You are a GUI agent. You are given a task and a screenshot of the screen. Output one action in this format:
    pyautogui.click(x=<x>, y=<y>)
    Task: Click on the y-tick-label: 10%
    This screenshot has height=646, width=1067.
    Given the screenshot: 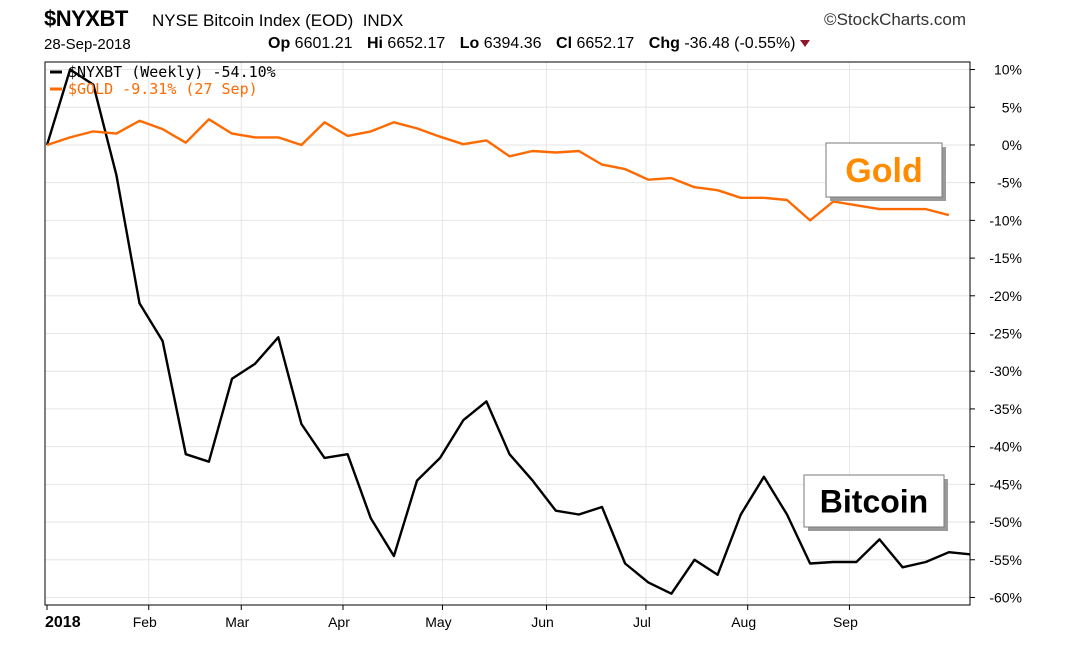 What is the action you would take?
    pyautogui.click(x=1008, y=70)
    